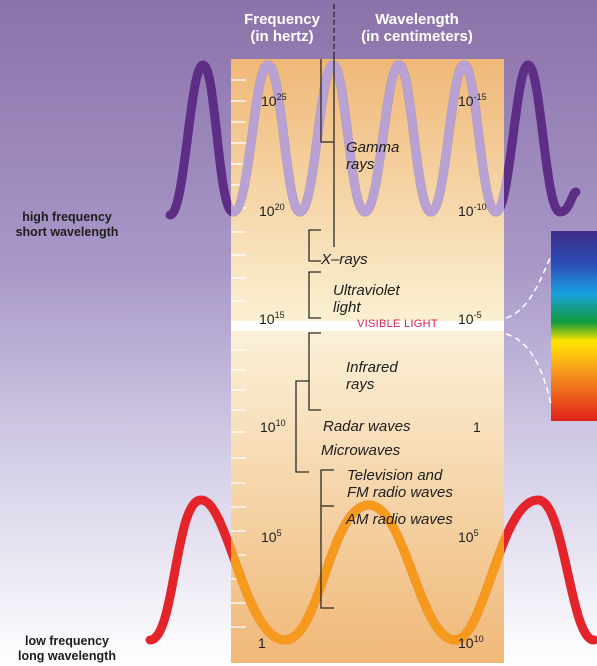 The width and height of the screenshot is (597, 666). Describe the element at coordinates (282, 19) in the screenshot. I see `frequency-title: Frequency` at that location.